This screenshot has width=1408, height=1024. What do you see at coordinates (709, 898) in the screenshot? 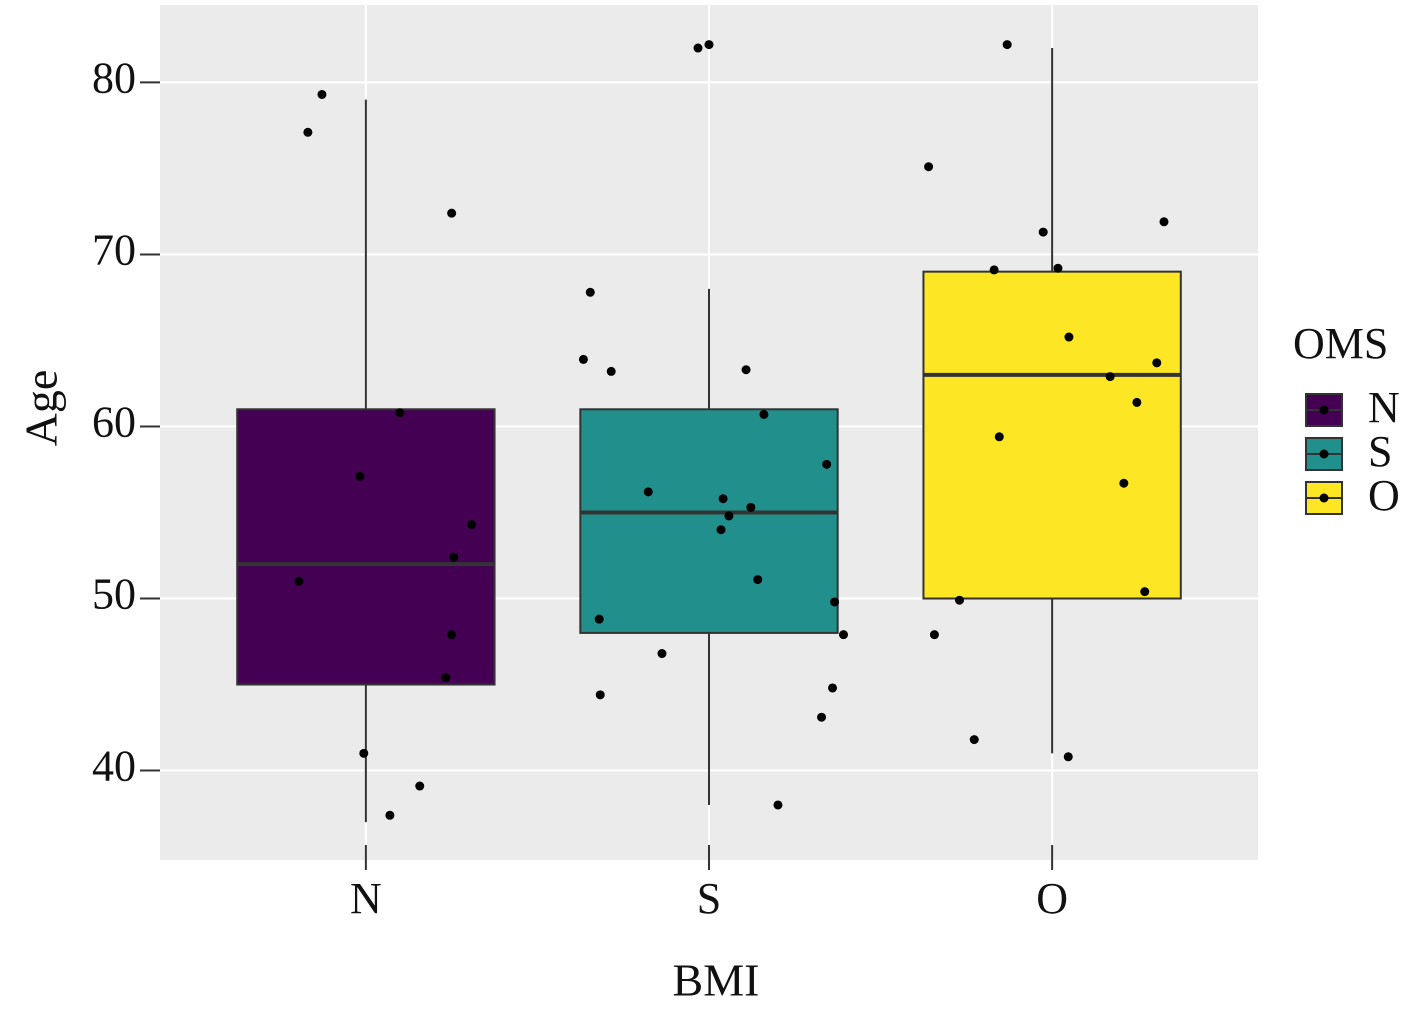
I see `x-tick-label: S` at bounding box center [709, 898].